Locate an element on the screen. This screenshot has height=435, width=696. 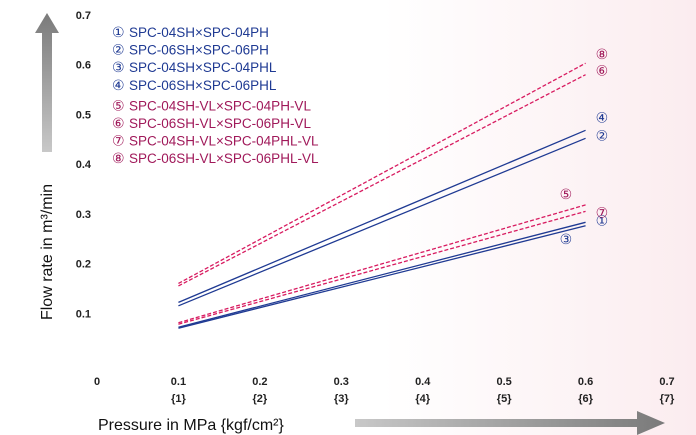
y-tick-label: 0.7 is located at coordinates (83, 16).